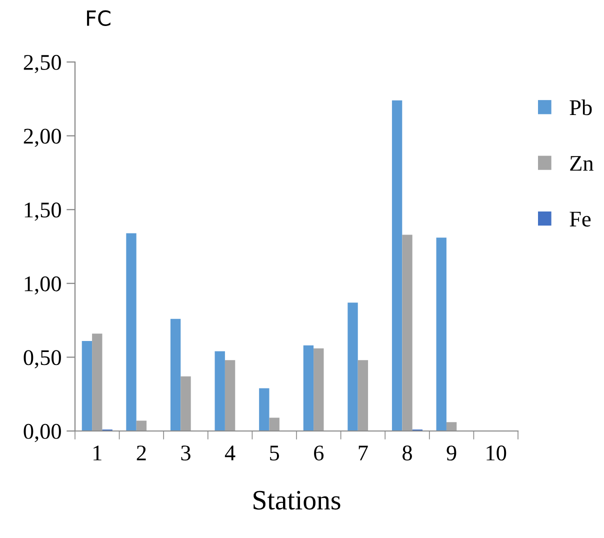 This screenshot has width=604, height=538. What do you see at coordinates (141, 453) in the screenshot?
I see `x-tick-label: 2` at bounding box center [141, 453].